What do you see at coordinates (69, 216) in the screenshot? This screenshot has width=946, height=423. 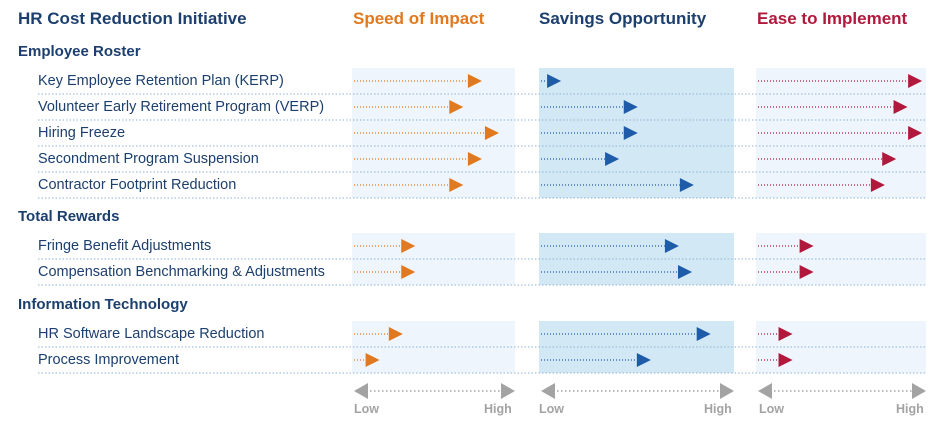 I see `section-total-rewards: Total Rewards` at bounding box center [69, 216].